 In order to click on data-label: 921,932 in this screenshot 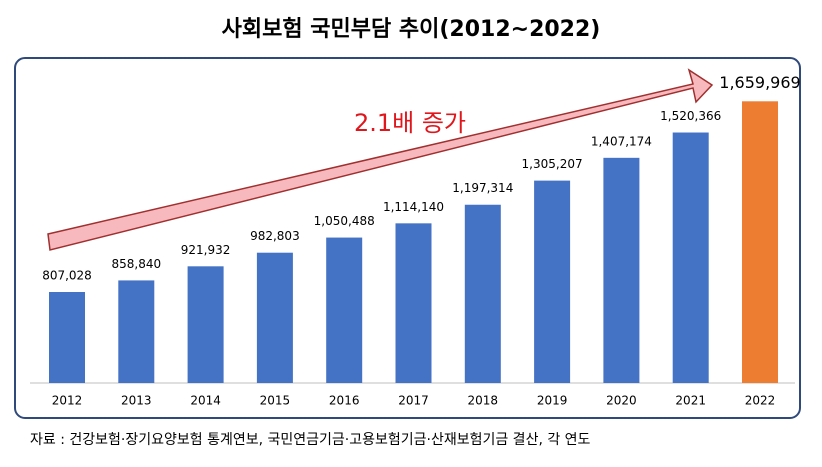, I will do `click(206, 250)`.